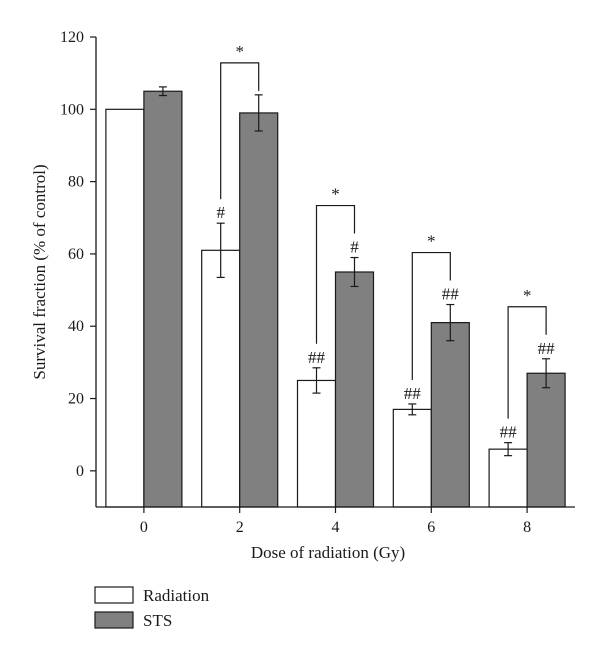  I want to click on significance-mark-sts-4: #, so click(354, 247).